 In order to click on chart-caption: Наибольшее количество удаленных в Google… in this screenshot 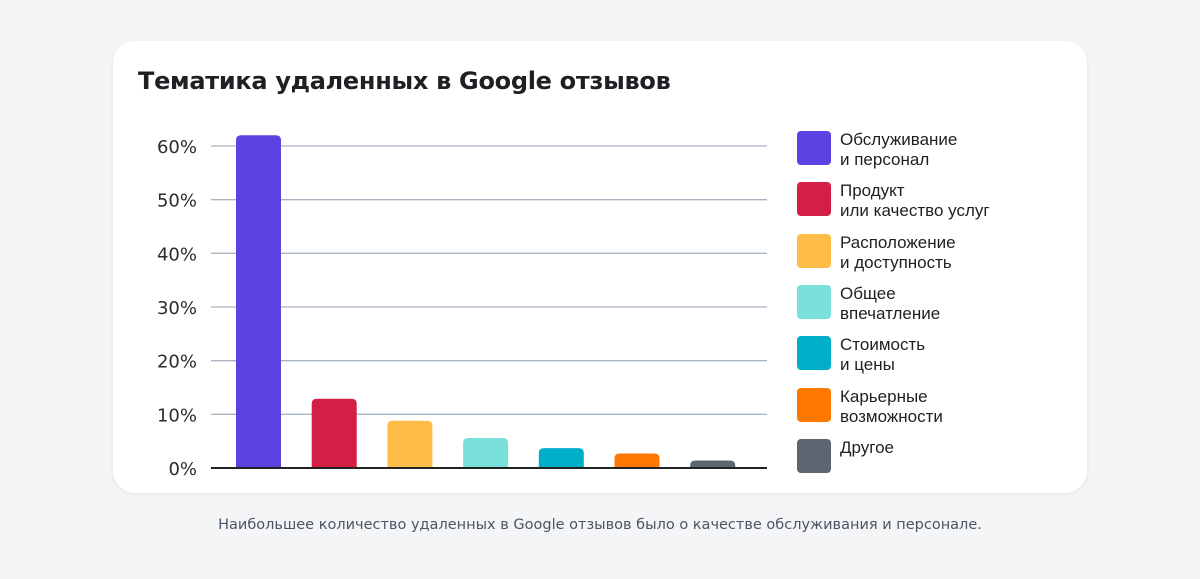, I will do `click(600, 525)`.